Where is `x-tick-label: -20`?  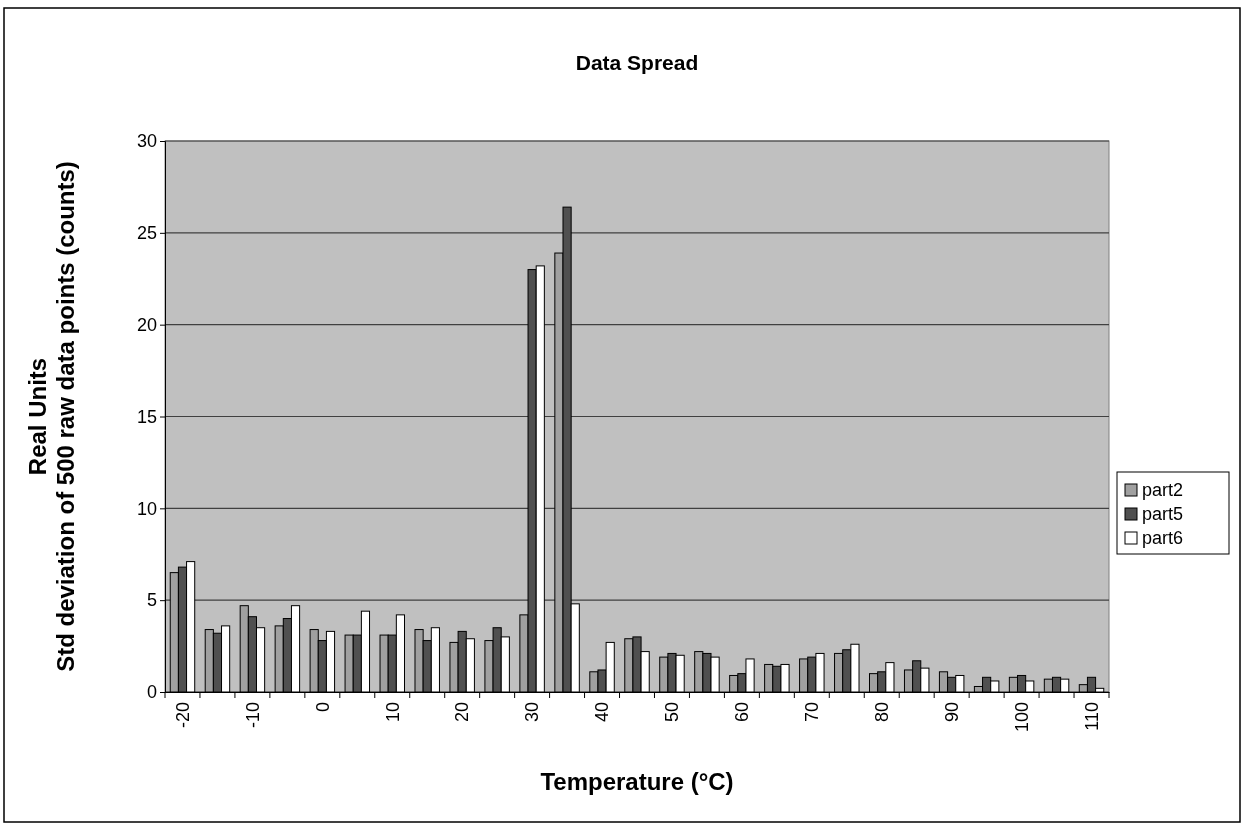 x-tick-label: -20 is located at coordinates (182, 715).